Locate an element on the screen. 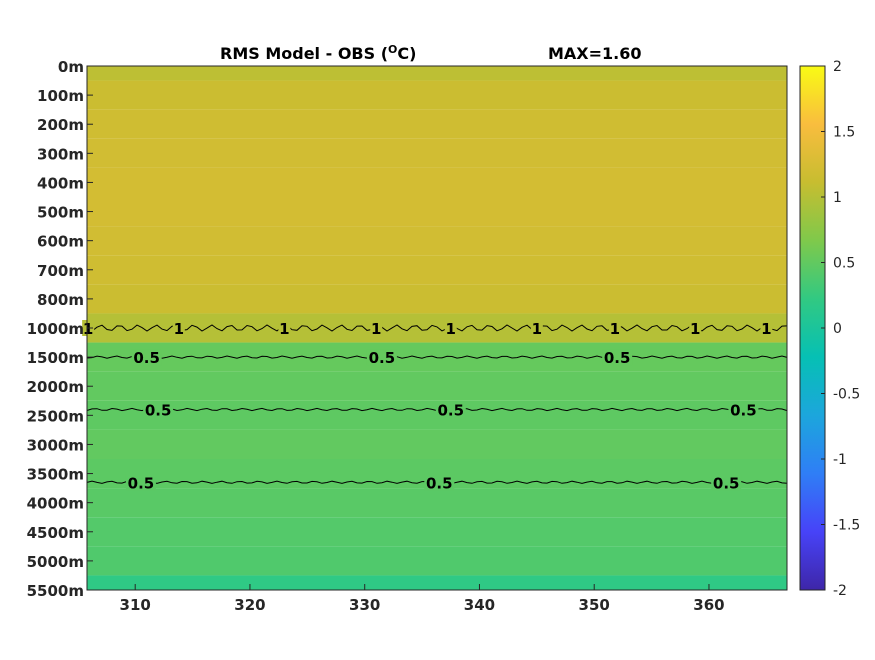 The width and height of the screenshot is (875, 660). colorbar-tick-label: 0 is located at coordinates (837, 329).